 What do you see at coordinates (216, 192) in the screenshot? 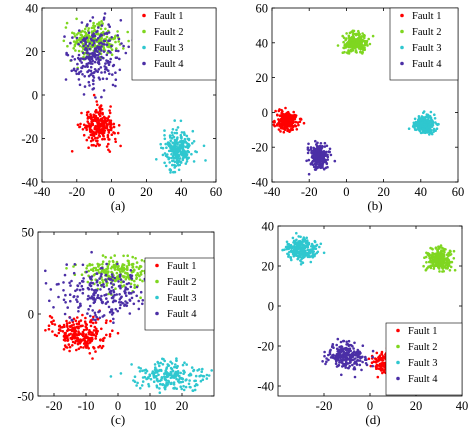
I see `x-tick-label: 60` at bounding box center [216, 192].